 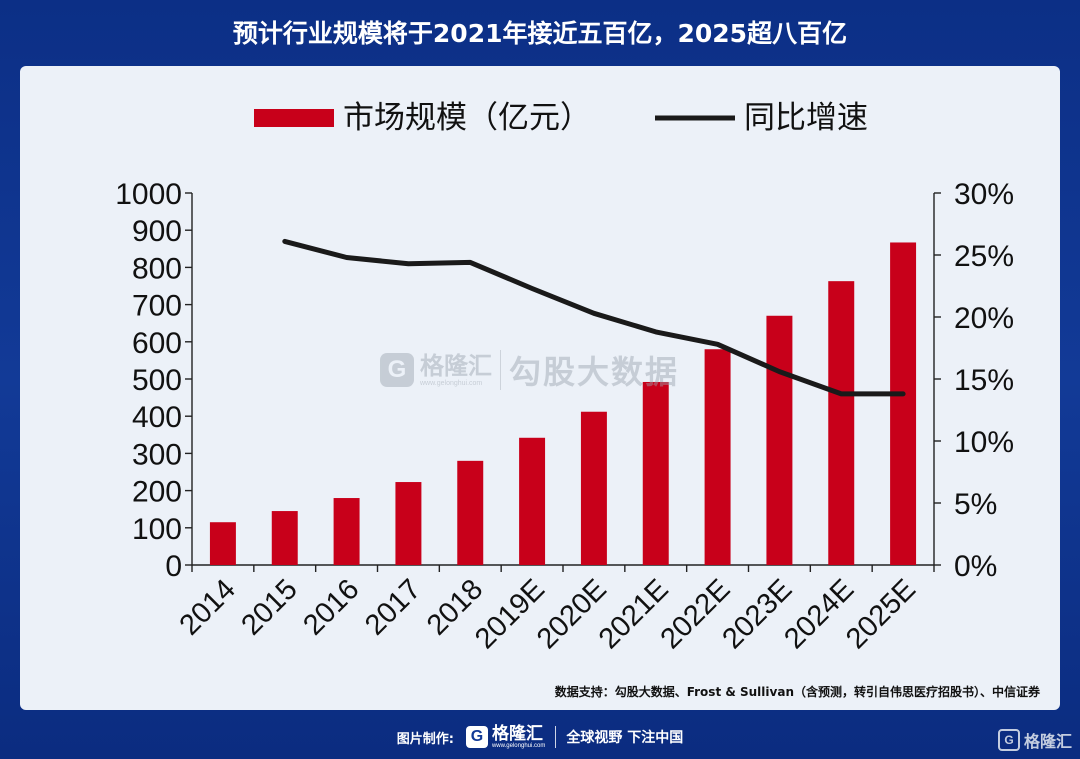 What do you see at coordinates (975, 566) in the screenshot?
I see `right-axis-tick-label: 0%` at bounding box center [975, 566].